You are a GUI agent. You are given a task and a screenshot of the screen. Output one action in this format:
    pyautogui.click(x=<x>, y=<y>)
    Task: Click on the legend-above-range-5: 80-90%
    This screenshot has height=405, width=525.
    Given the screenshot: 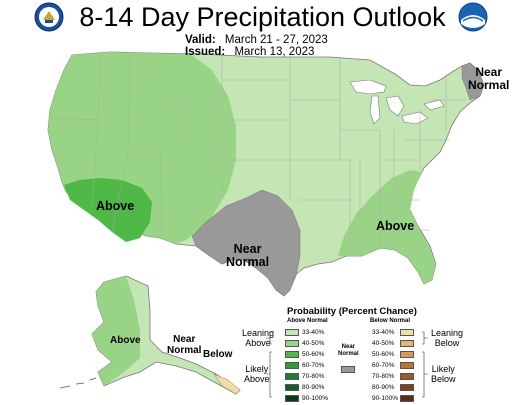 What is the action you would take?
    pyautogui.click(x=313, y=387)
    